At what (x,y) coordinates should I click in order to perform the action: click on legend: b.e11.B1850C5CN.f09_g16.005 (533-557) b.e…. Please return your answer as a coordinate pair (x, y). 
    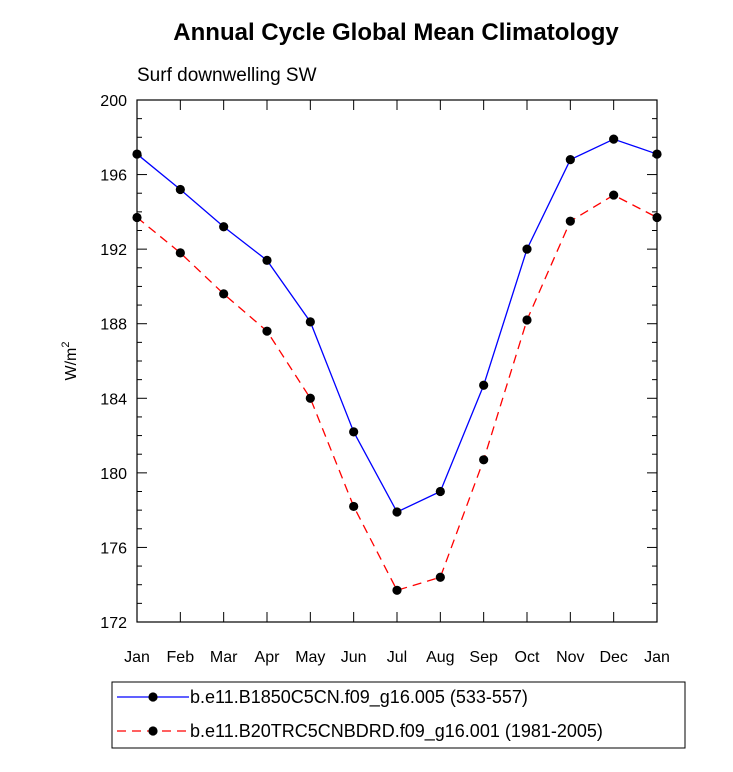
    Looking at the image, I should click on (360, 714).